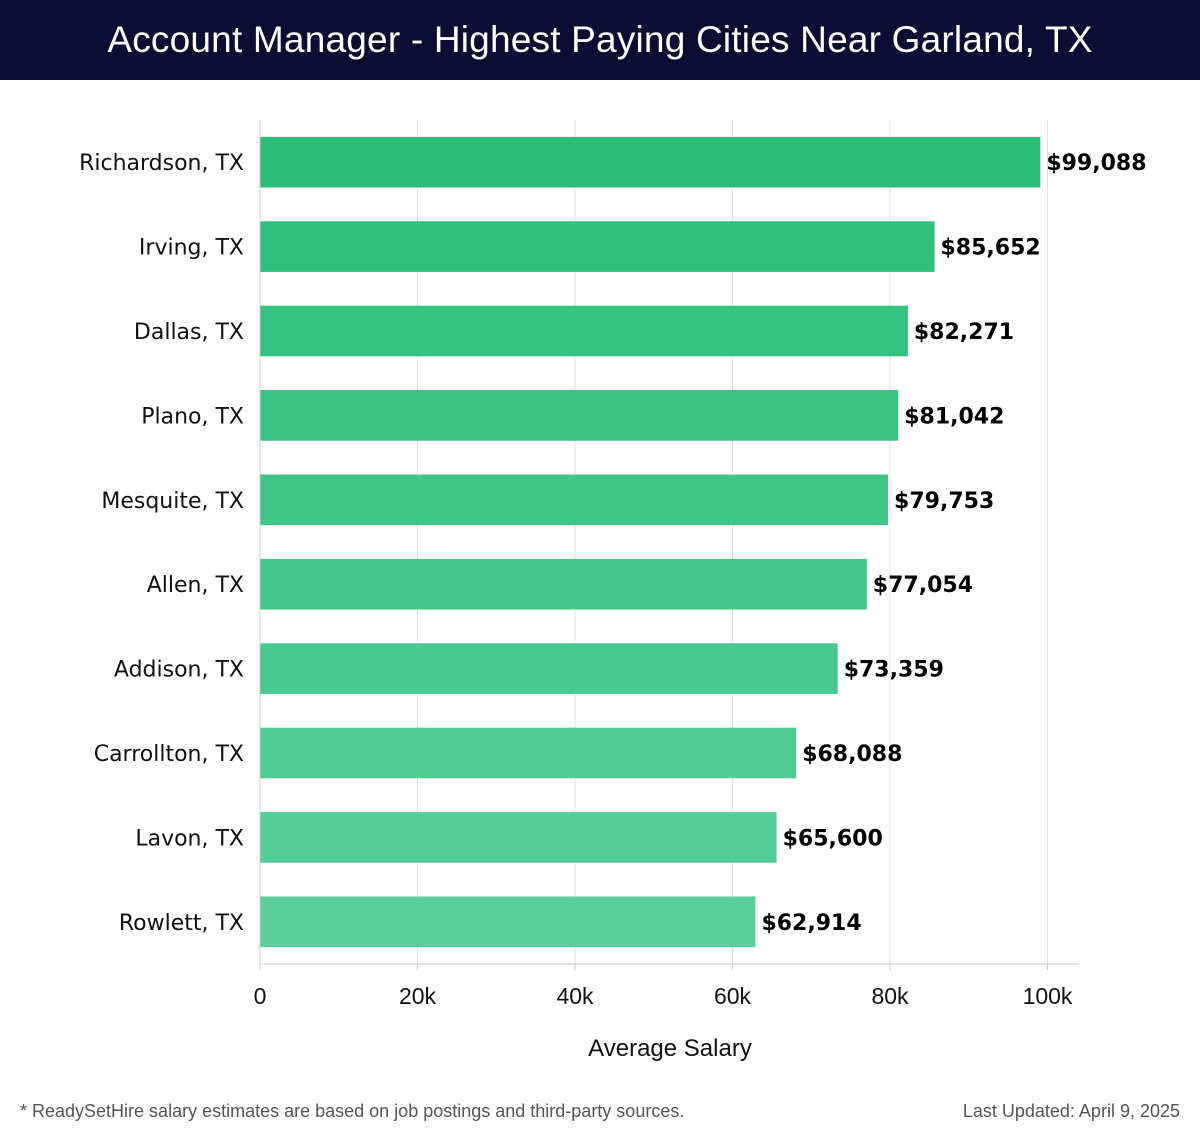  I want to click on category-label: Addison, TX, so click(179, 670).